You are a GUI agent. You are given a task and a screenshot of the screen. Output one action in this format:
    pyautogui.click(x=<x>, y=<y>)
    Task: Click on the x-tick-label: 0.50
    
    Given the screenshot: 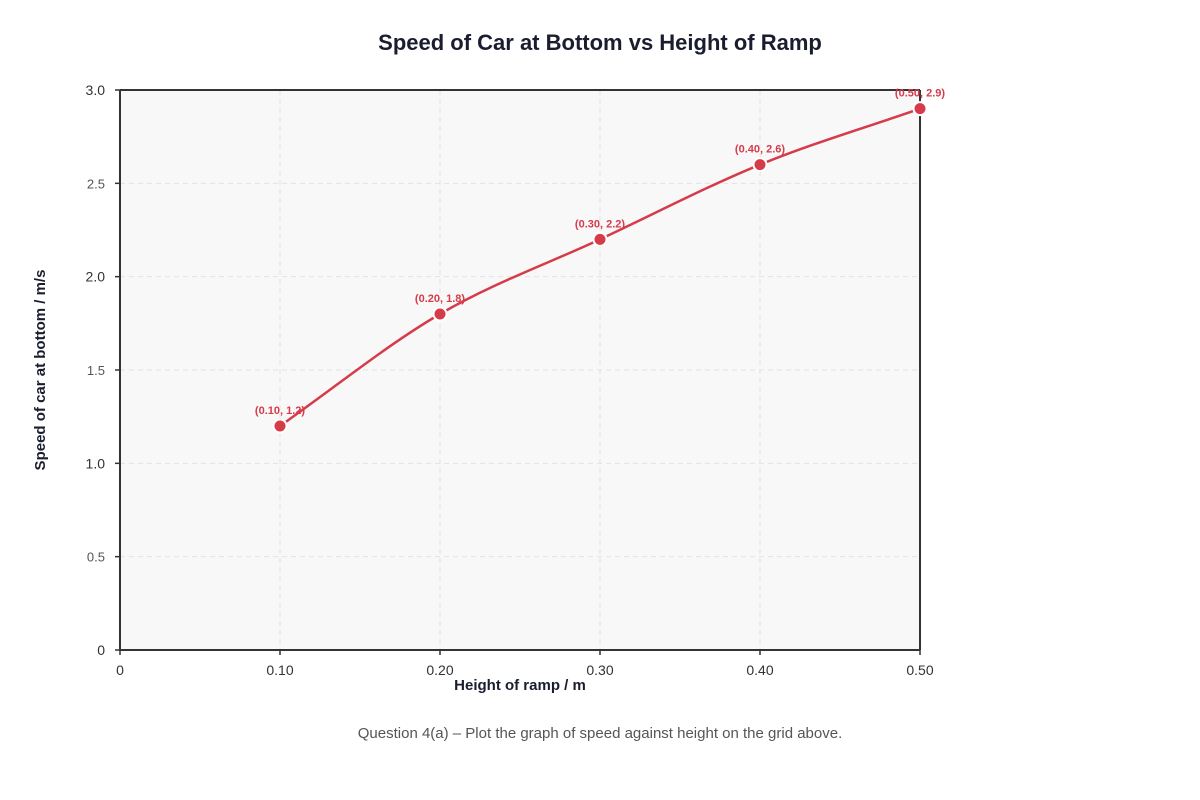 What is the action you would take?
    pyautogui.click(x=919, y=670)
    